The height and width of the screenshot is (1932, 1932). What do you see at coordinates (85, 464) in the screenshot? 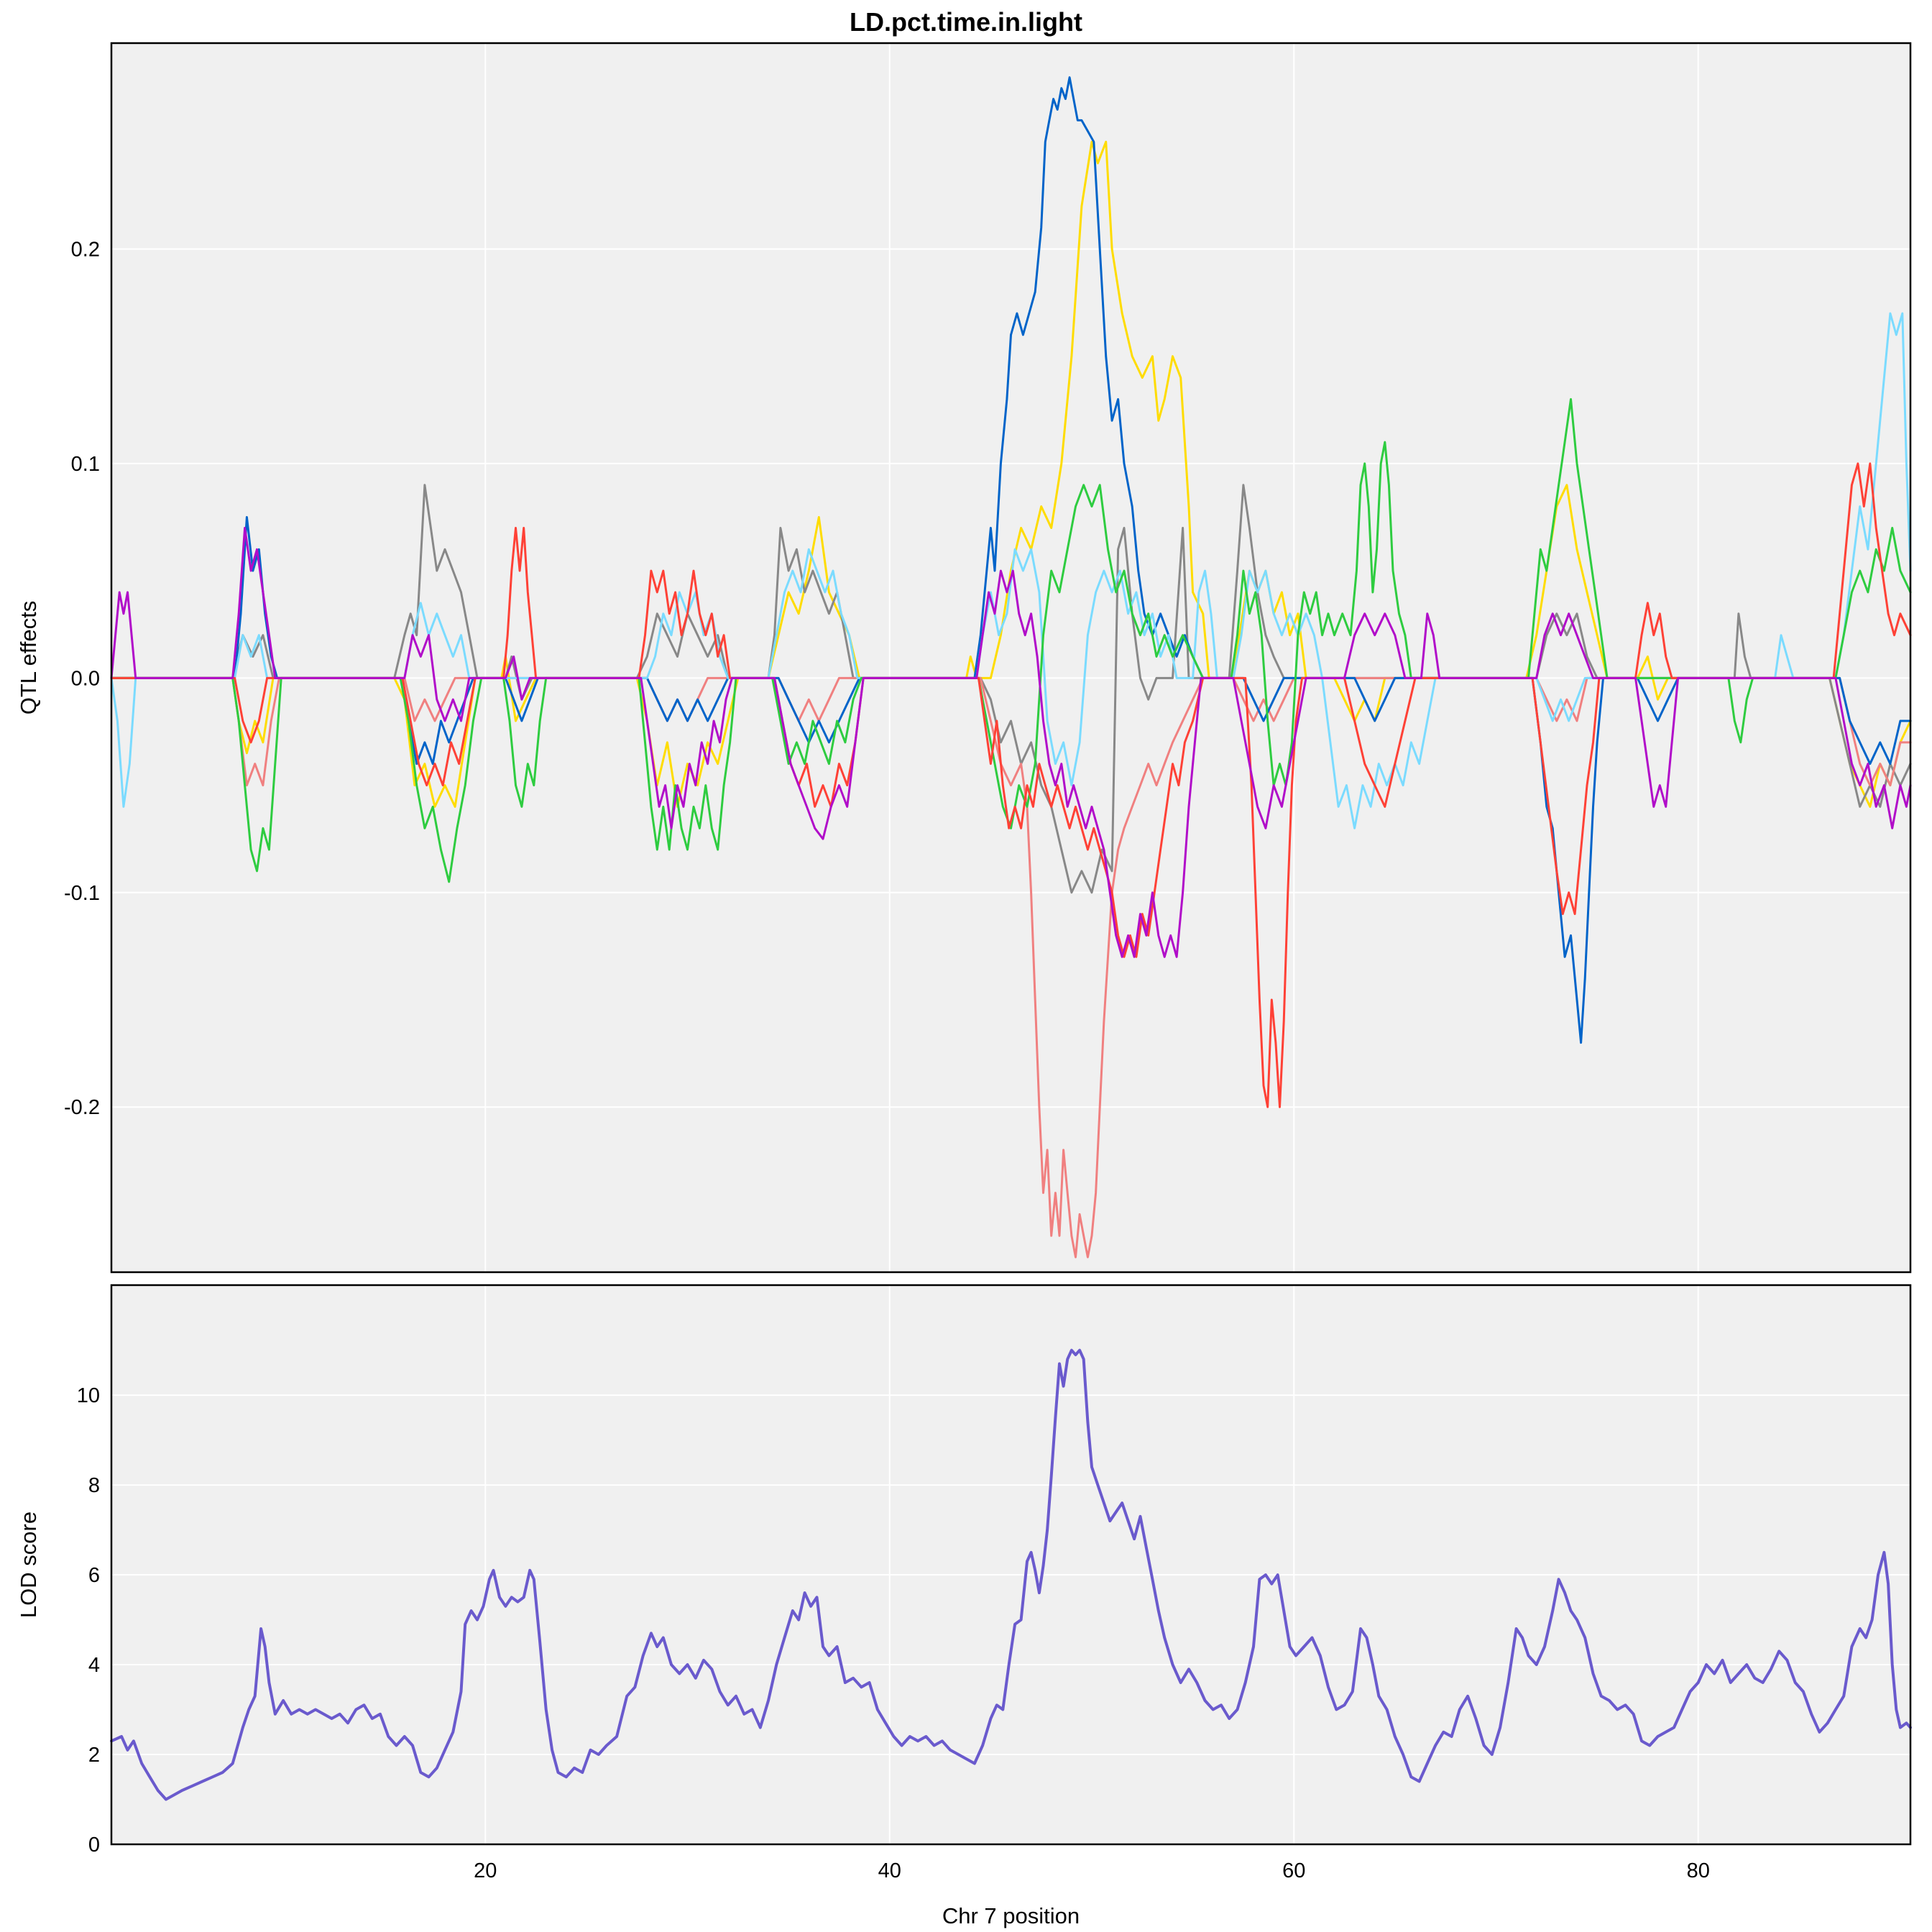
I see `y-tick-label: 0.1` at bounding box center [85, 464].